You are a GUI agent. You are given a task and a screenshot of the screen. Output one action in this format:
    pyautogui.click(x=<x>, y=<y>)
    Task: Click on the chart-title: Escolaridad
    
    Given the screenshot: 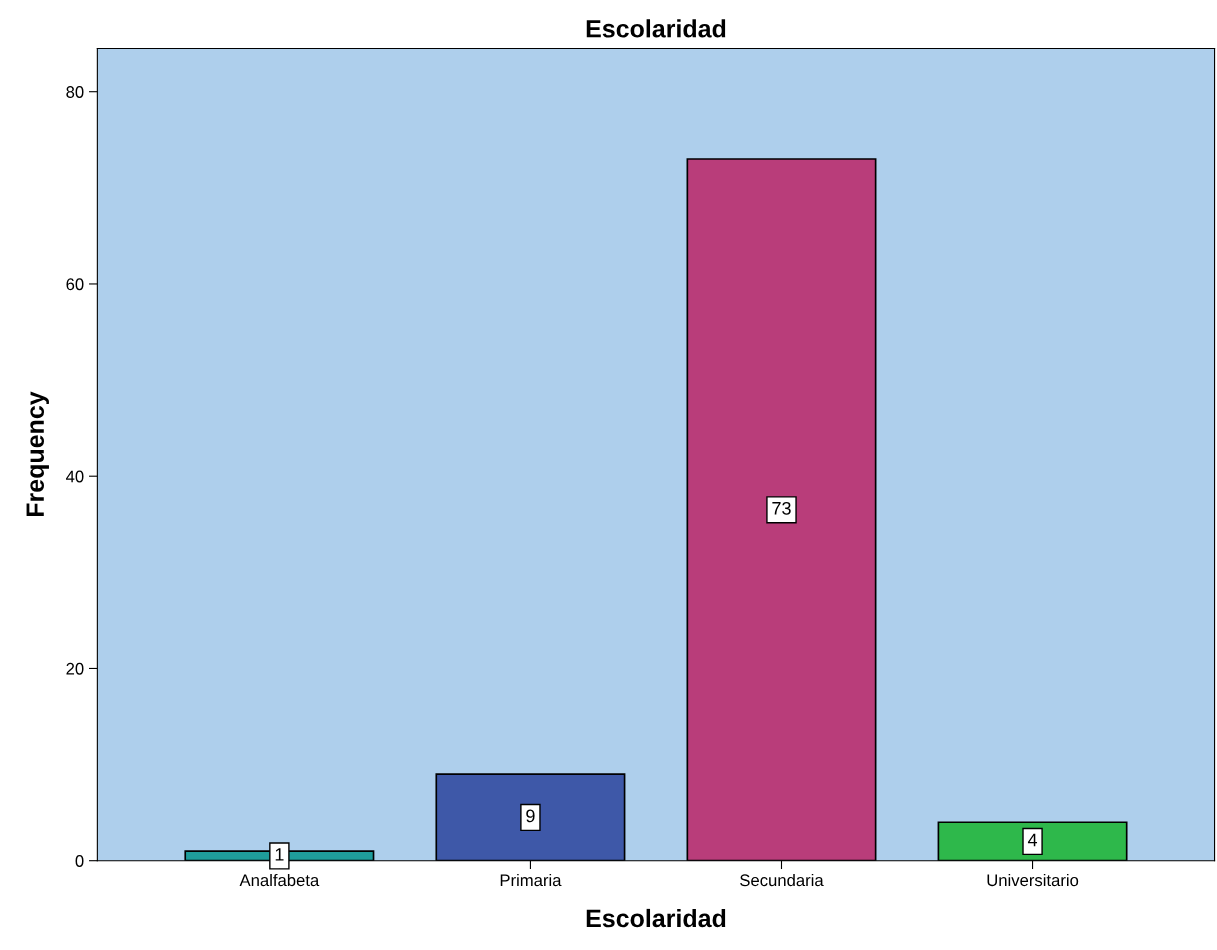 What is the action you would take?
    pyautogui.click(x=656, y=28)
    